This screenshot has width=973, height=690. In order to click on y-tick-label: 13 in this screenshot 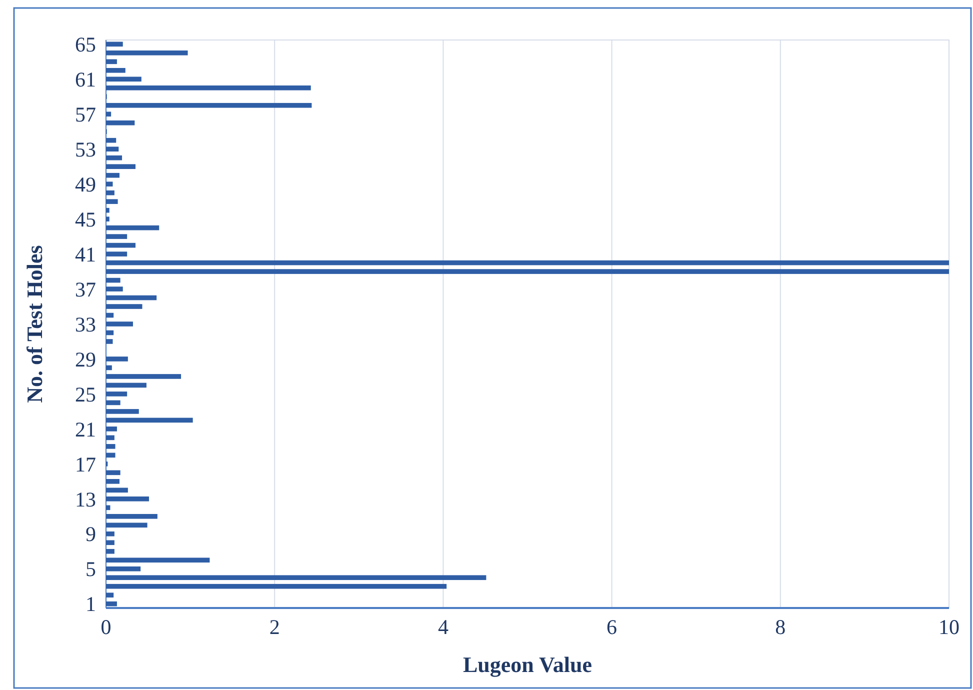, I will do `click(85, 499)`.